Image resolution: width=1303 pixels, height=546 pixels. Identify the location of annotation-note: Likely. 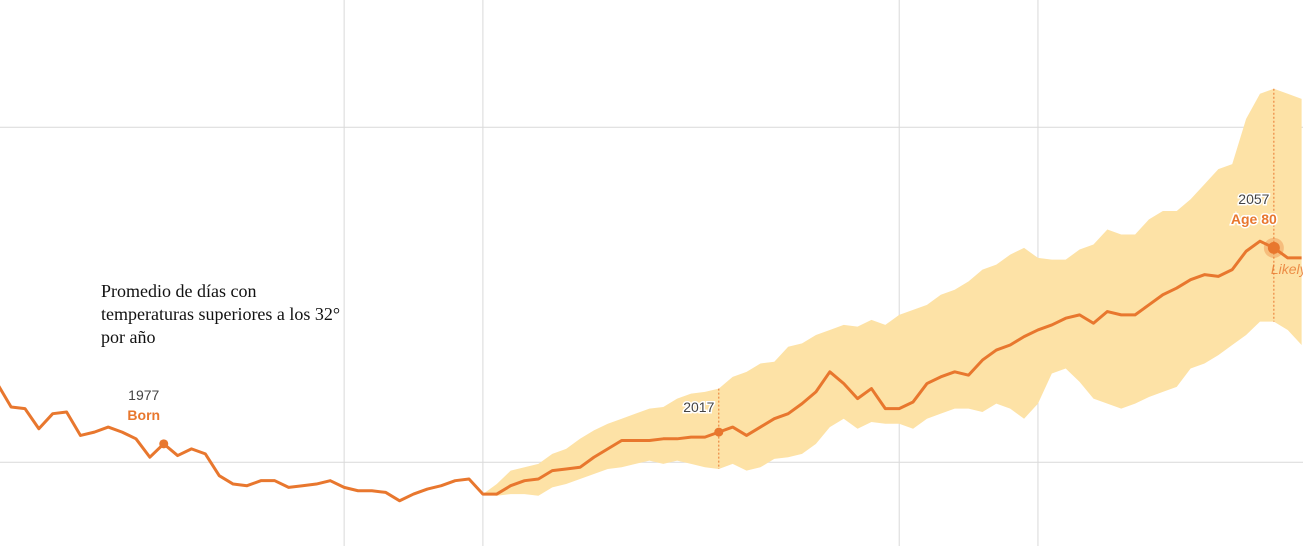
(1287, 269).